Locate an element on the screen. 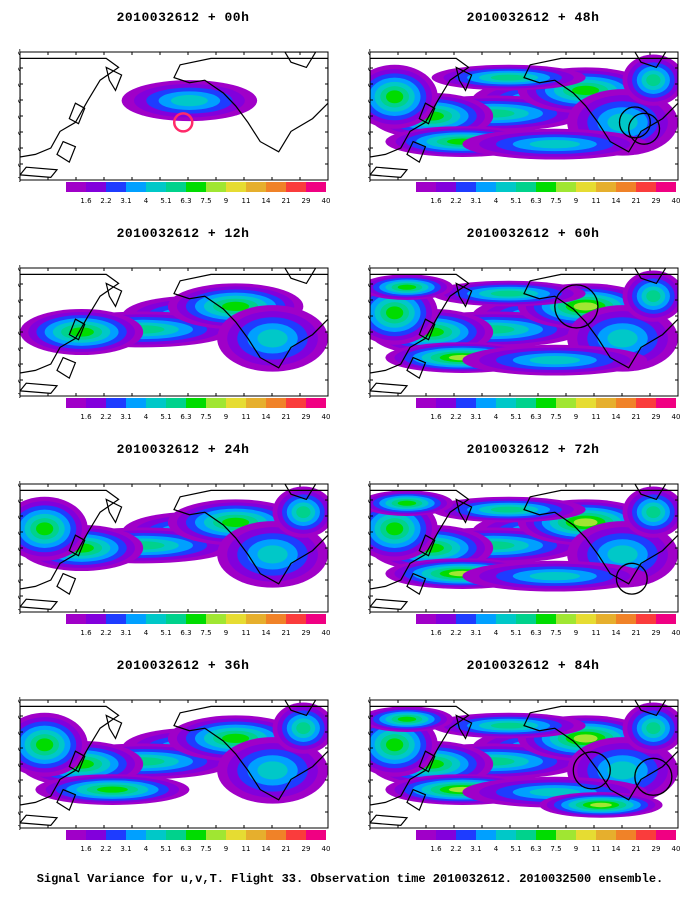  colorbar-label: 29 is located at coordinates (656, 849).